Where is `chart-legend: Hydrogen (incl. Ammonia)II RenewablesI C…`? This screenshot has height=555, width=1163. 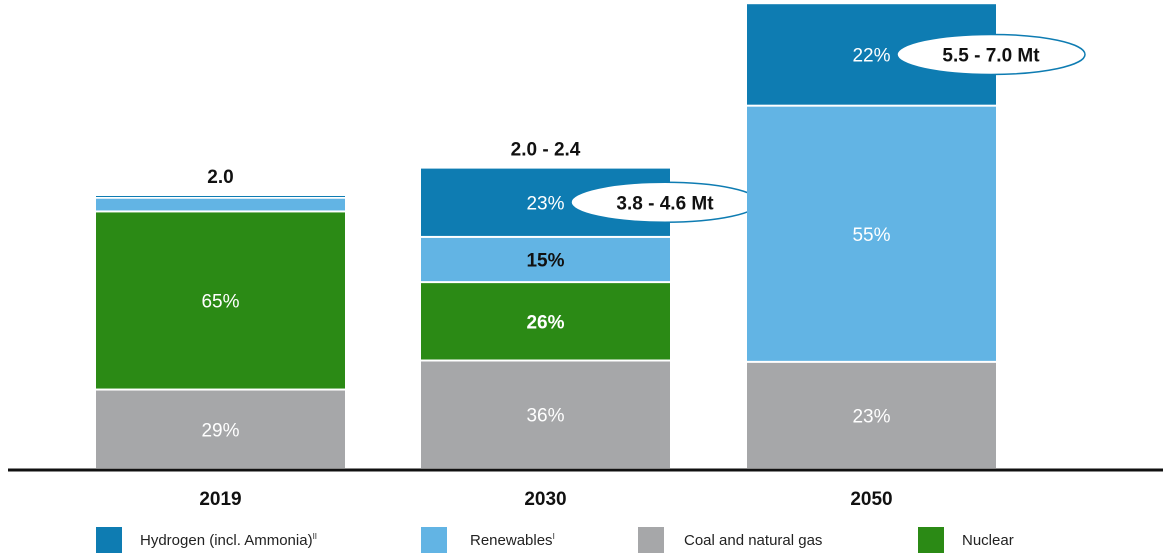
chart-legend: Hydrogen (incl. Ammonia)II RenewablesI C… is located at coordinates (581, 540).